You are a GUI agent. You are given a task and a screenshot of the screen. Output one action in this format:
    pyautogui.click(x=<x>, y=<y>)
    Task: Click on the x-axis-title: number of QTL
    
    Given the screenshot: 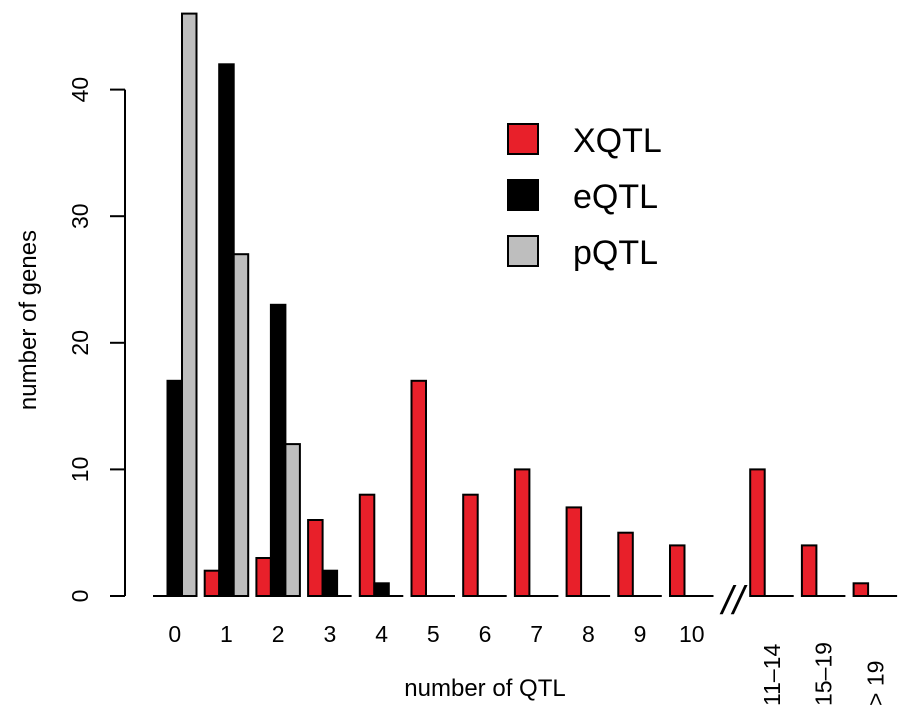 What is the action you would take?
    pyautogui.click(x=484, y=688)
    